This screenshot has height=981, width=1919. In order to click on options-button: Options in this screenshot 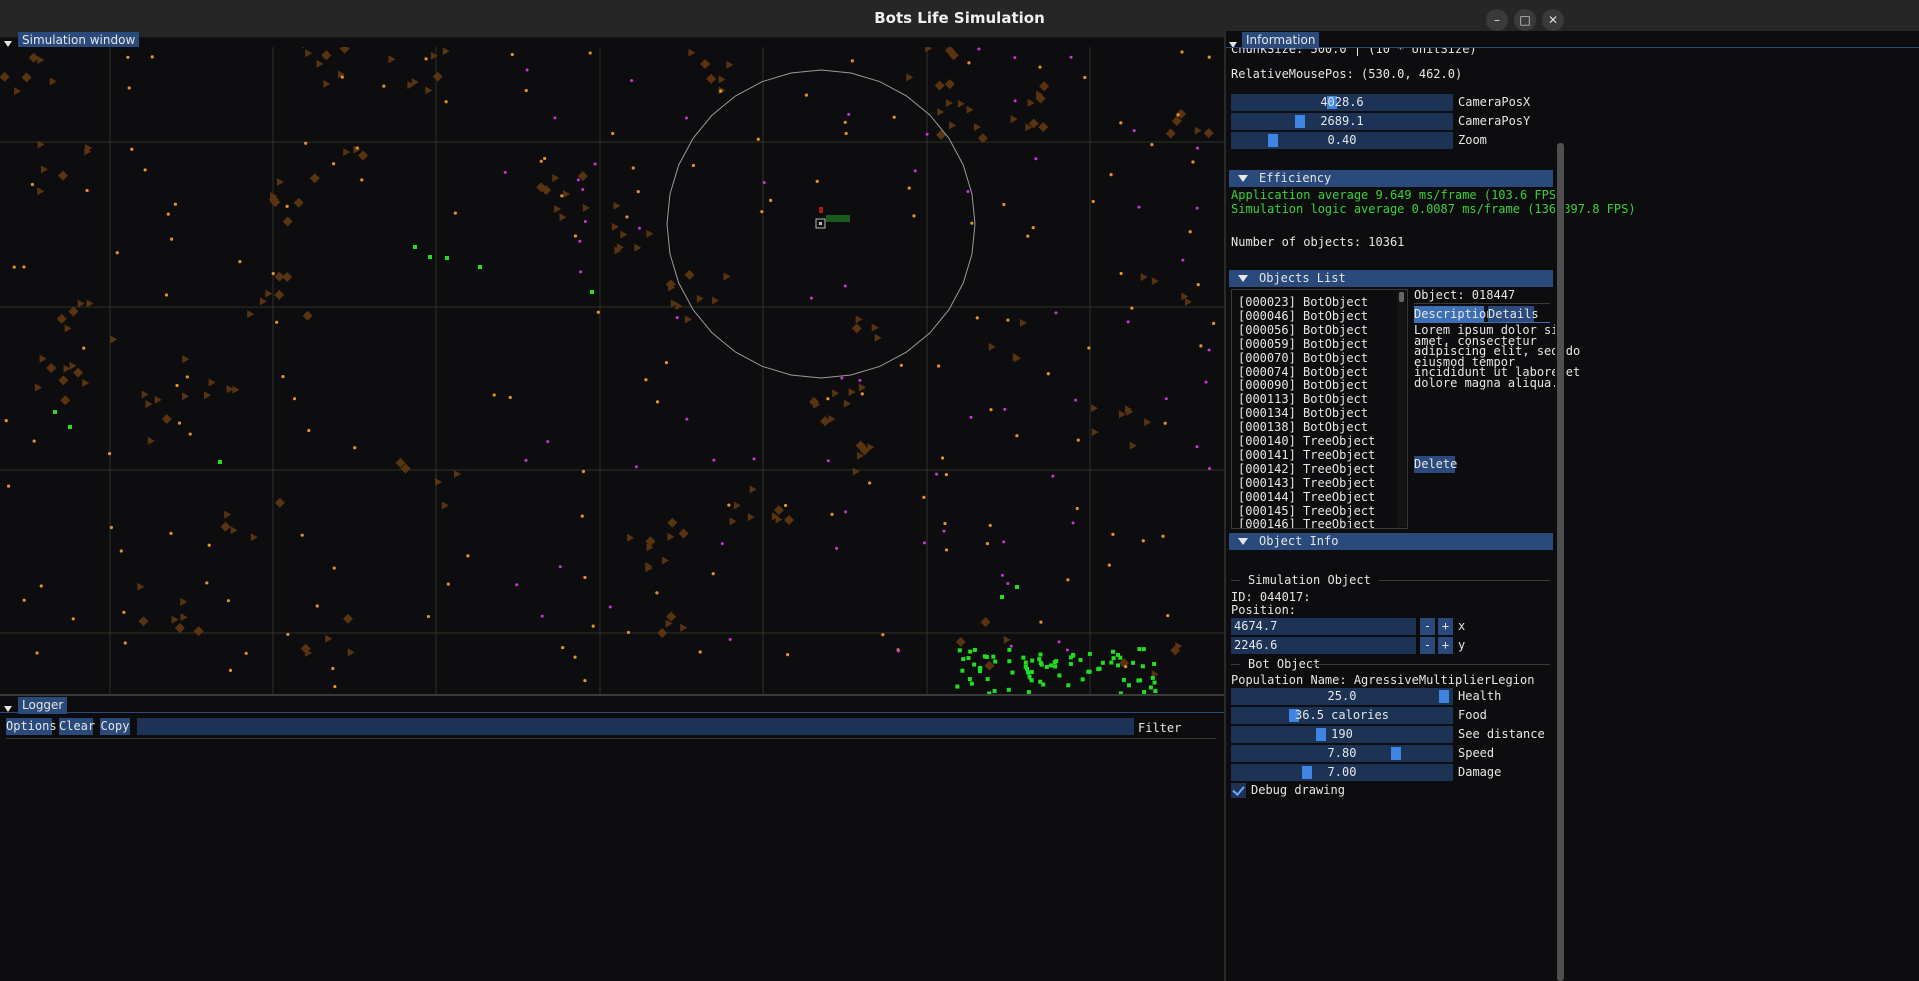, I will do `click(31, 726)`.